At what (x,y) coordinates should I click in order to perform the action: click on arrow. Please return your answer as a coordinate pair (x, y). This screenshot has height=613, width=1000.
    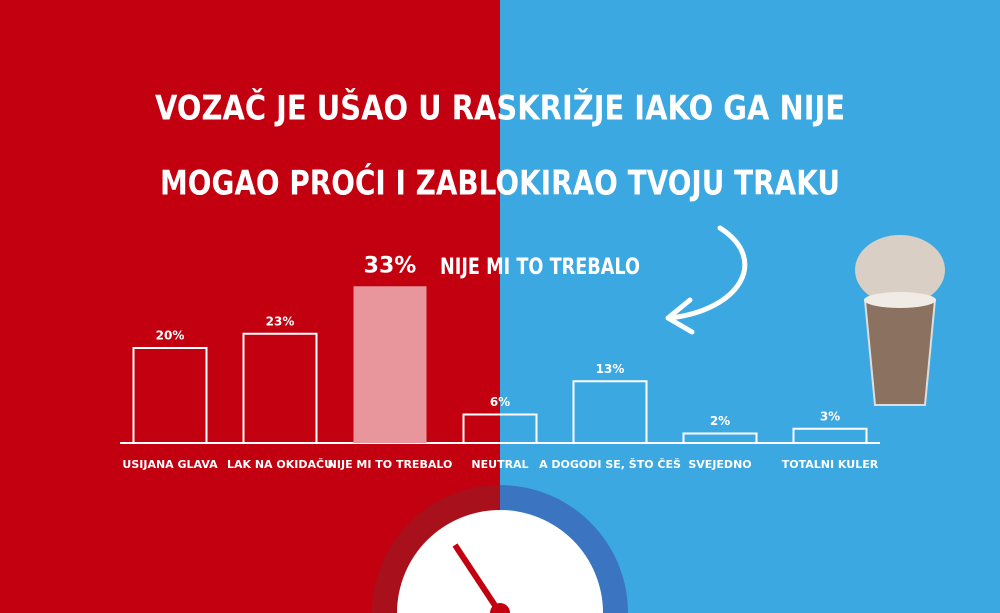
    Looking at the image, I should click on (707, 273).